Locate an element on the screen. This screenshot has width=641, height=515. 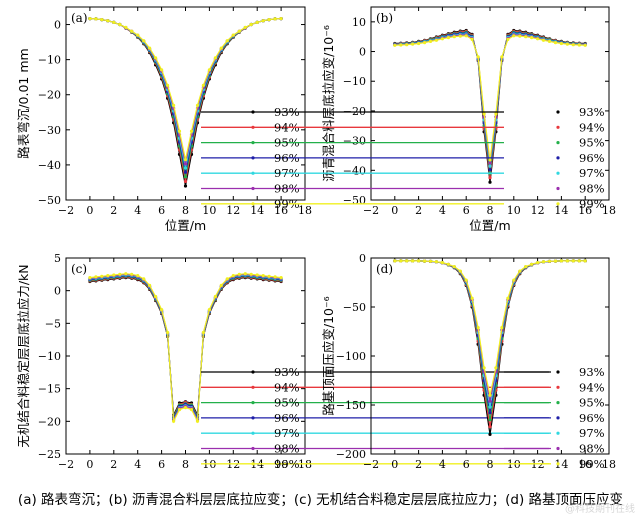
y-tick-label: −100 is located at coordinates (351, 356).